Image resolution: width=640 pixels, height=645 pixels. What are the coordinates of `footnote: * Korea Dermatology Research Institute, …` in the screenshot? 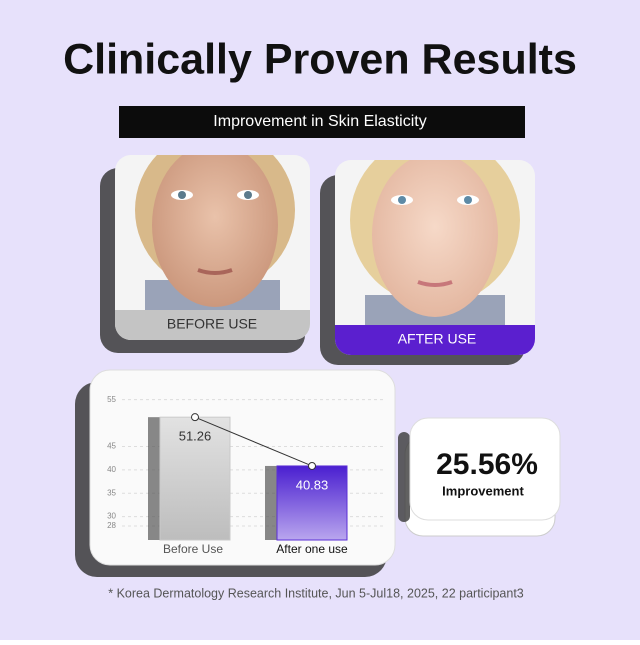 It's located at (316, 593).